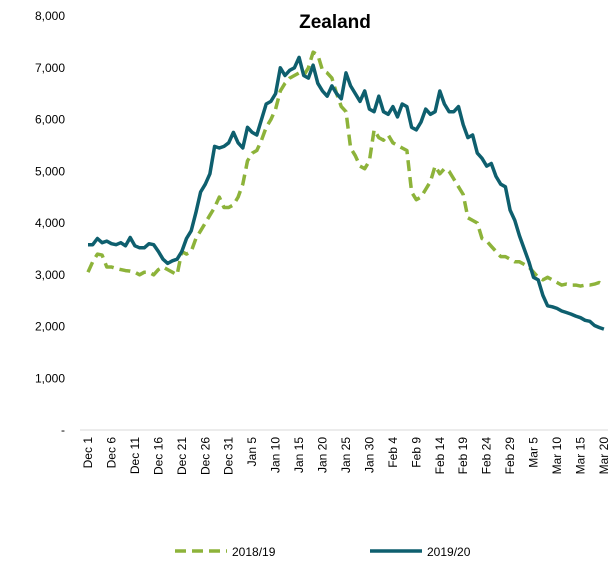  What do you see at coordinates (580, 456) in the screenshot?
I see `x-tick-label: Mar 15` at bounding box center [580, 456].